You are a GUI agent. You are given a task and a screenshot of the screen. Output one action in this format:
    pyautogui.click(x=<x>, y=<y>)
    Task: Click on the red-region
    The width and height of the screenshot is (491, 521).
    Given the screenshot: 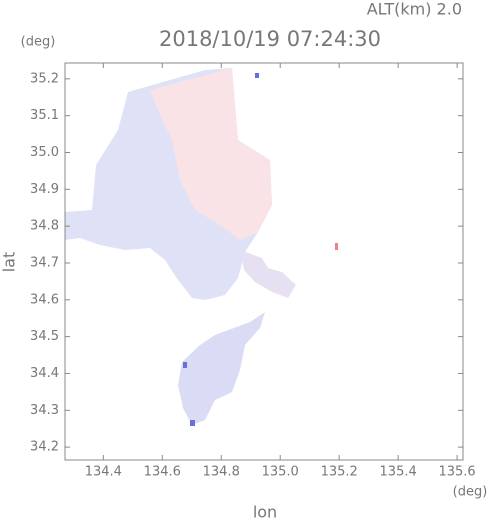 What is the action you would take?
    pyautogui.click(x=211, y=154)
    